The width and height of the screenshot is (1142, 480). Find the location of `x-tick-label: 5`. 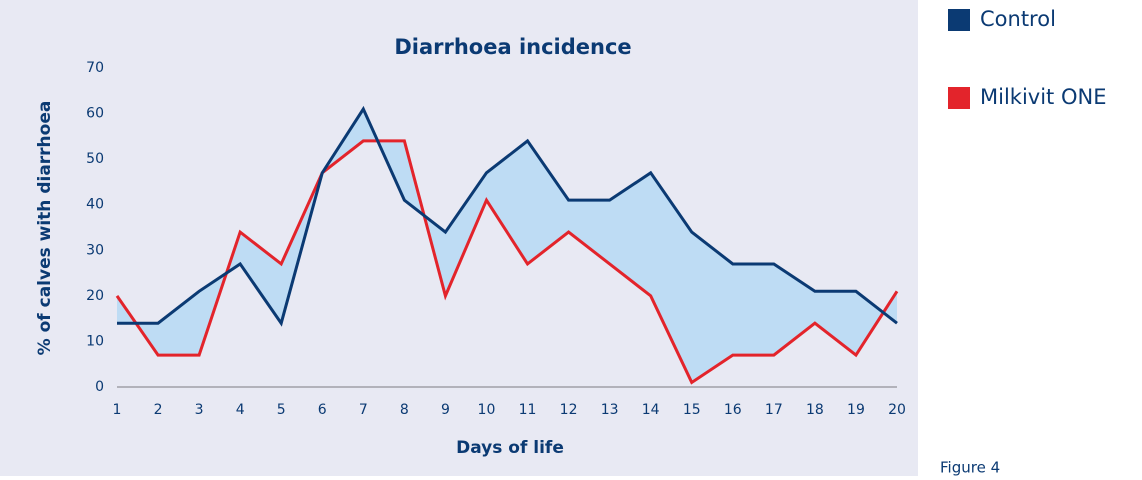

x-tick-label: 5 is located at coordinates (281, 410).